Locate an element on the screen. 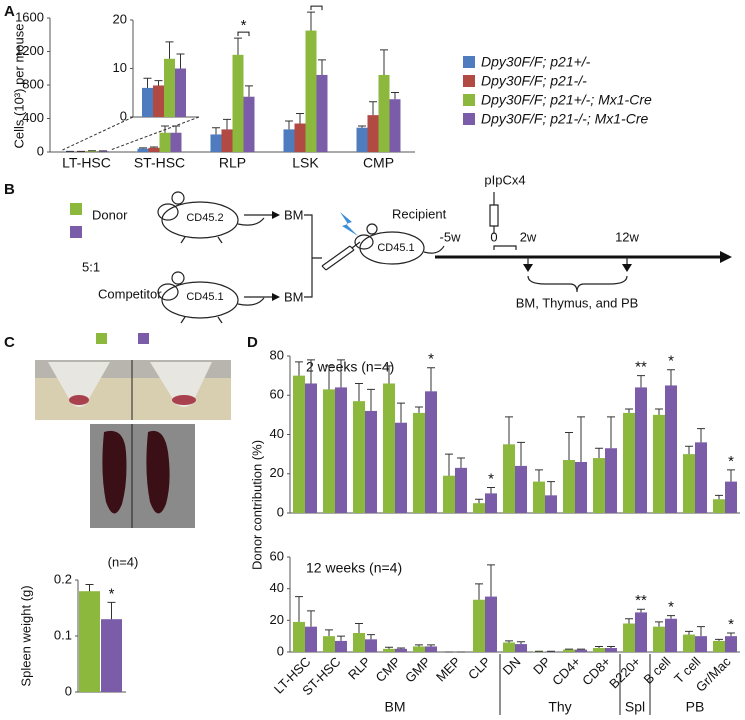  inset-connector is located at coordinates (131, 133).